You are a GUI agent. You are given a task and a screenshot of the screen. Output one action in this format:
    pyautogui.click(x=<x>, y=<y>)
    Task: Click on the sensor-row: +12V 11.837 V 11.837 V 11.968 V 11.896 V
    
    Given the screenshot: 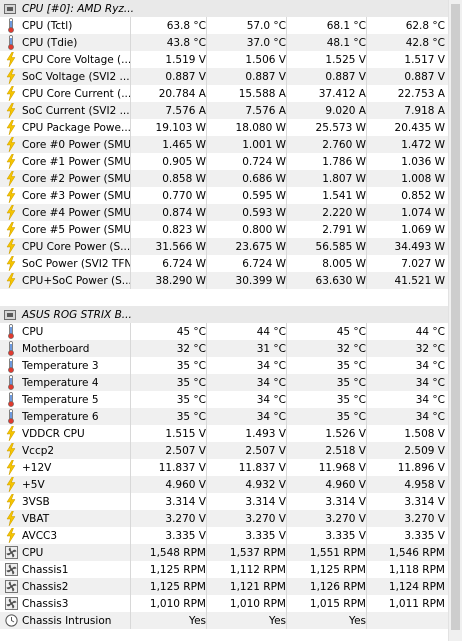 What is the action you would take?
    pyautogui.click(x=231, y=467)
    